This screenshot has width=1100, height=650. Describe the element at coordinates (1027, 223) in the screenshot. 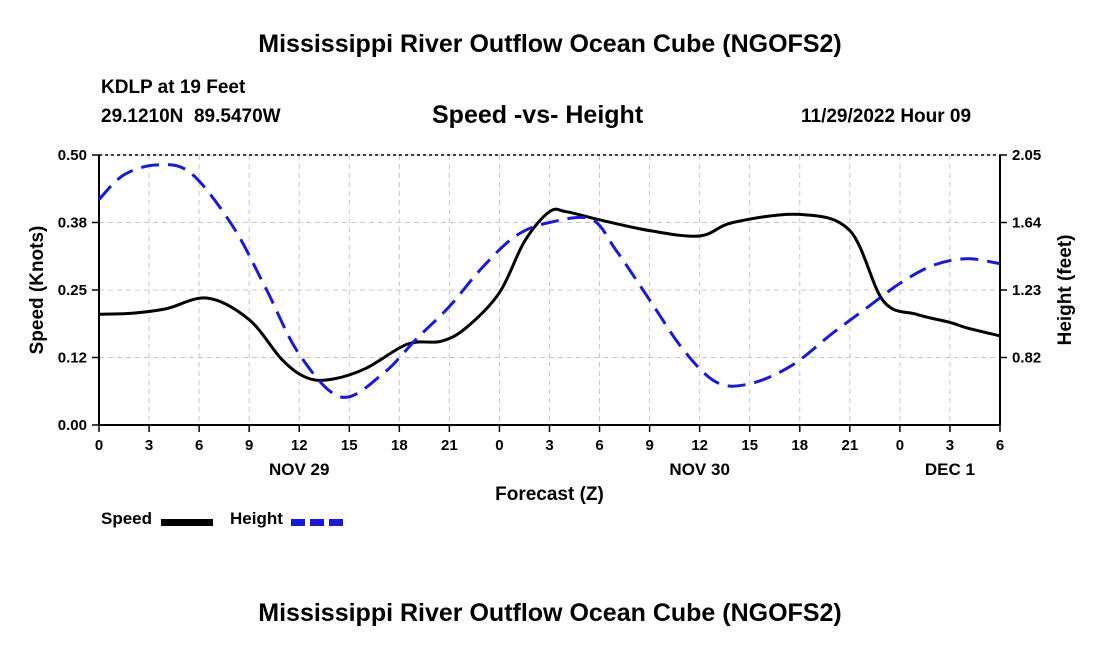

I see `y2-tick-label: 1.64` at that location.